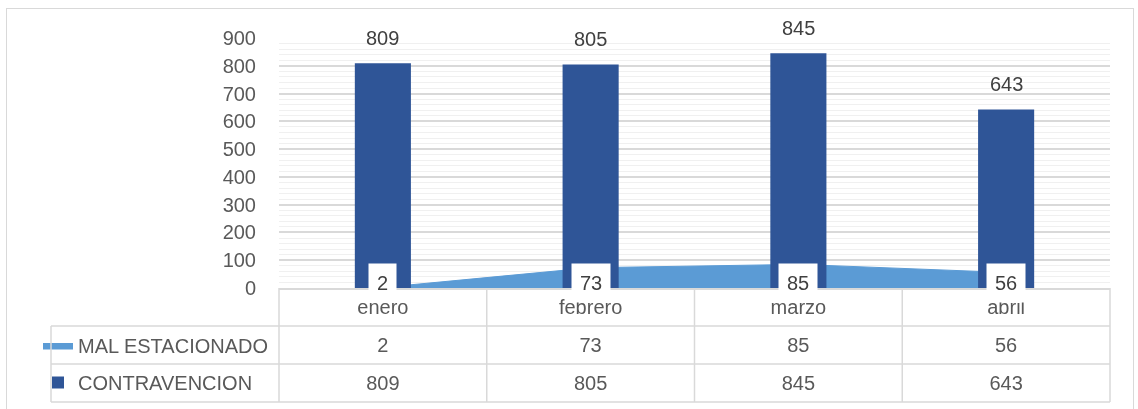 This screenshot has width=1138, height=409. What do you see at coordinates (591, 283) in the screenshot?
I see `annotation: 73` at bounding box center [591, 283].